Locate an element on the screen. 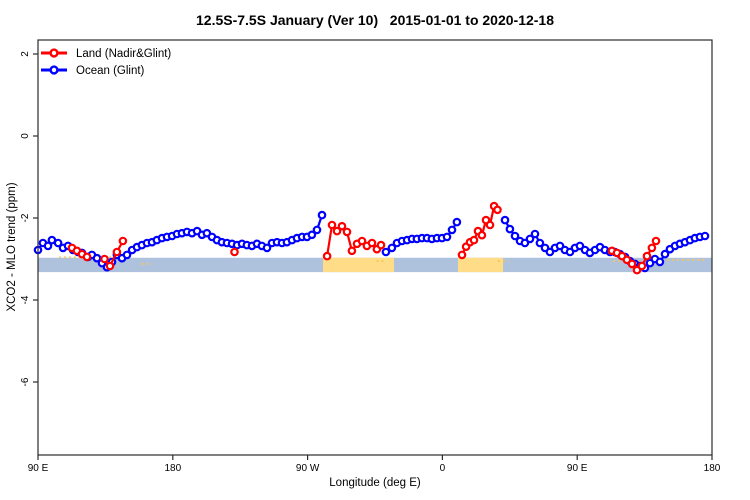 This screenshot has width=750, height=500. y-tick-label: 0 is located at coordinates (25, 136).